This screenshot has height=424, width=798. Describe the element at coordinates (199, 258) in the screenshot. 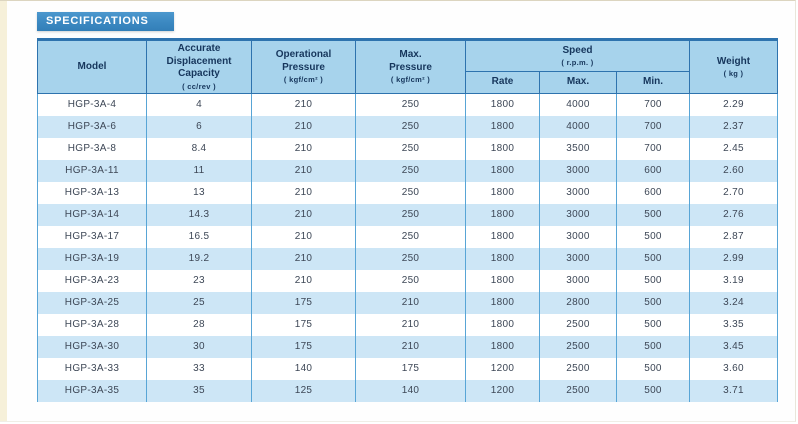

I see `capacity-cell: 19.2` at that location.